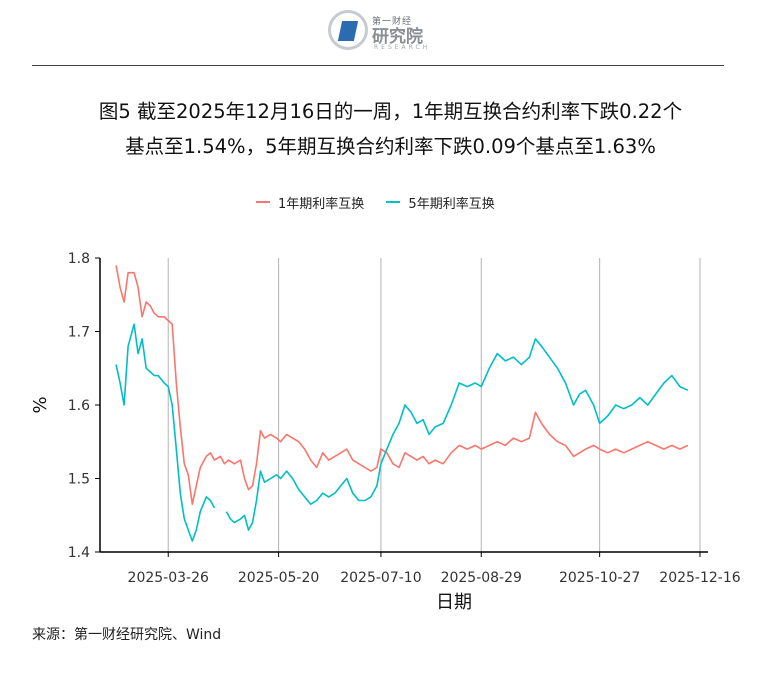  I want to click on logo: 第一财经 研究院 RESEARCH, so click(383, 31).